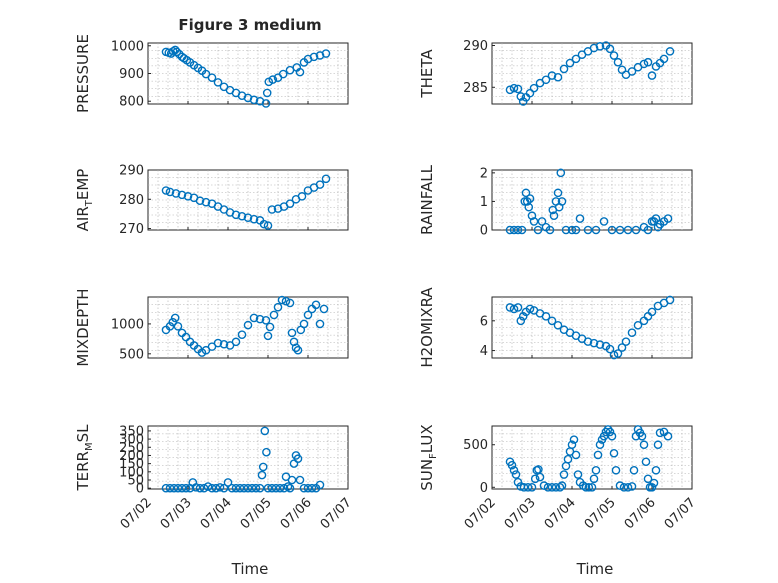 The image size is (778, 583). Describe the element at coordinates (589, 201) in the screenshot. I see `scatter-series-rainfall` at that location.